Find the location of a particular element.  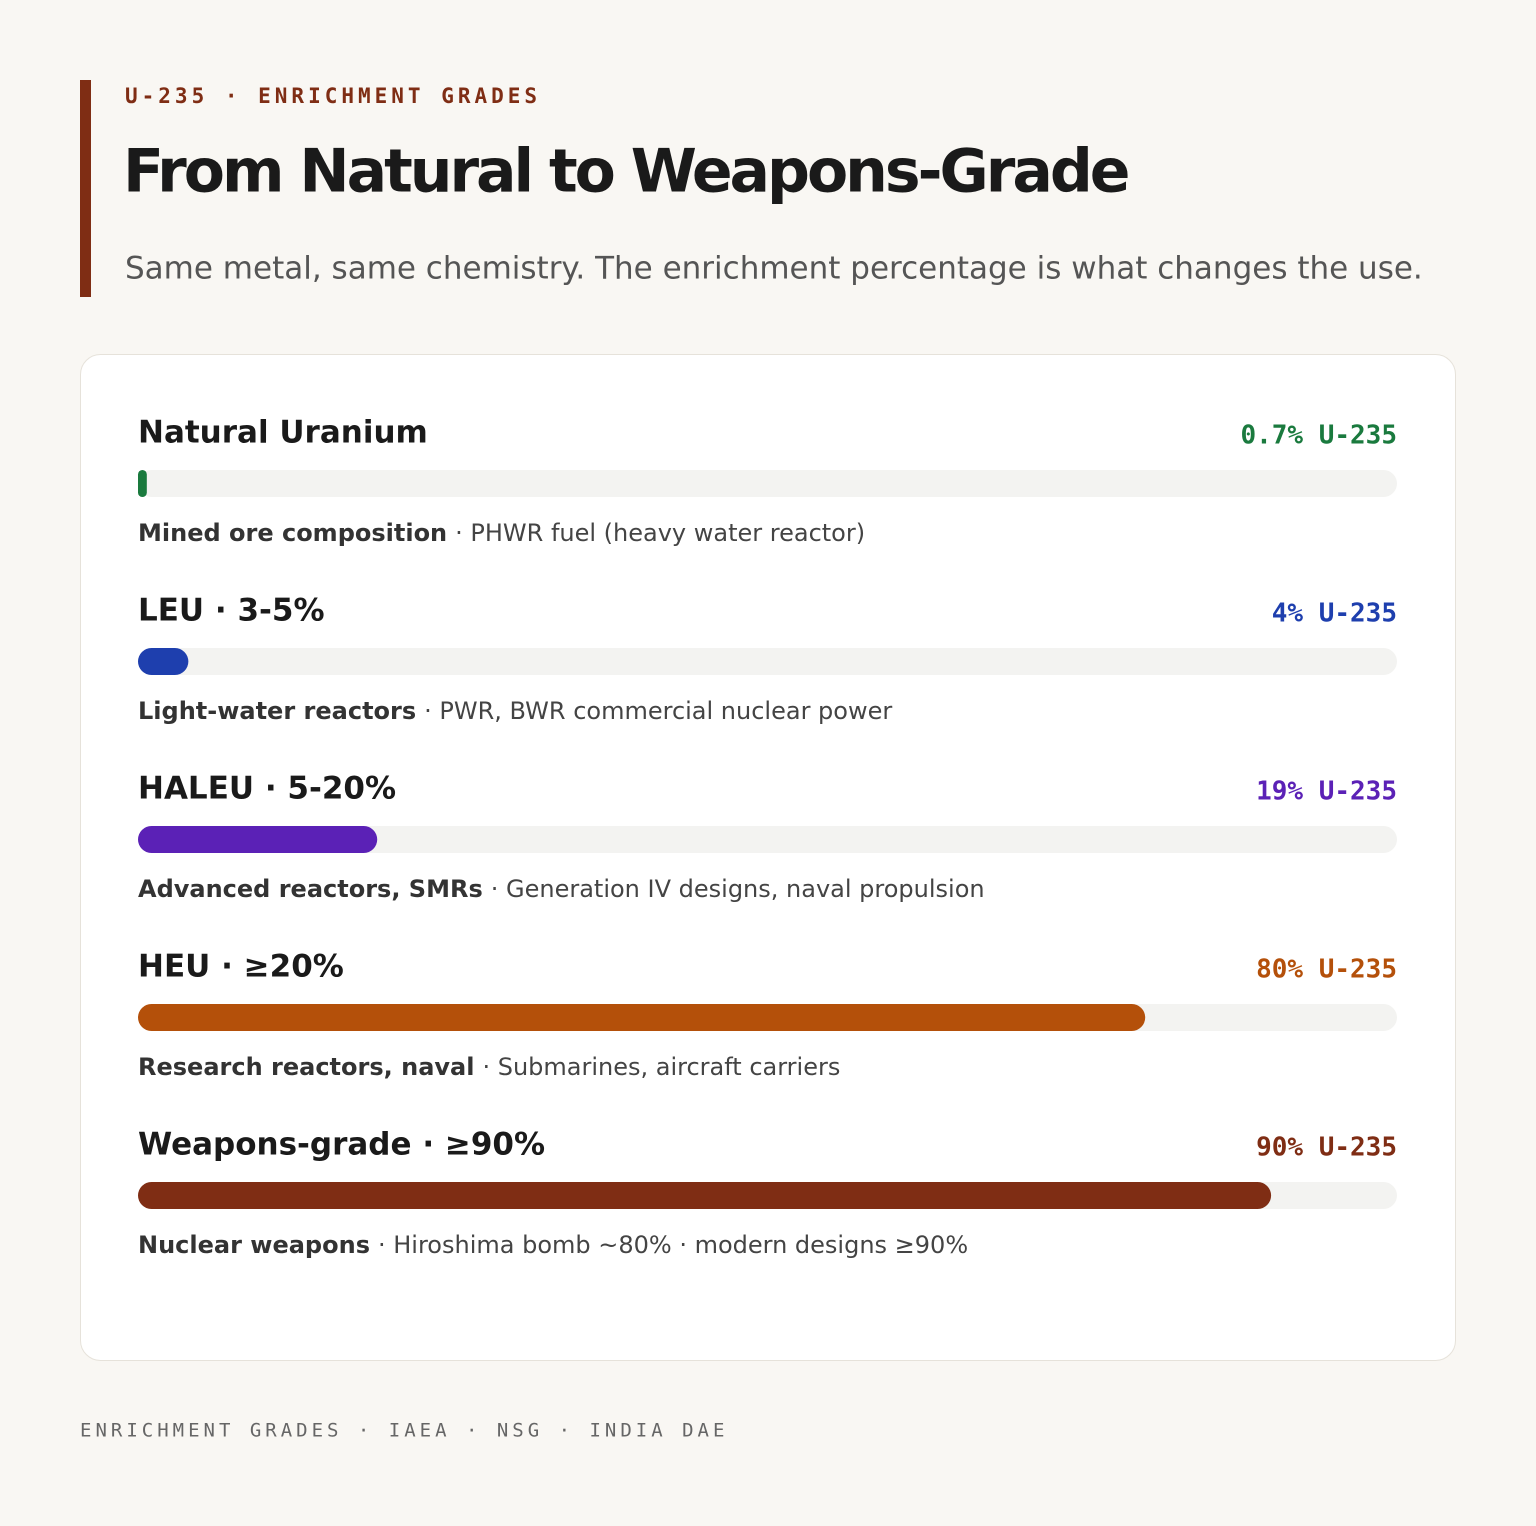

eyebrow: U-235 · ENRICHMENT GRADES is located at coordinates (333, 96).